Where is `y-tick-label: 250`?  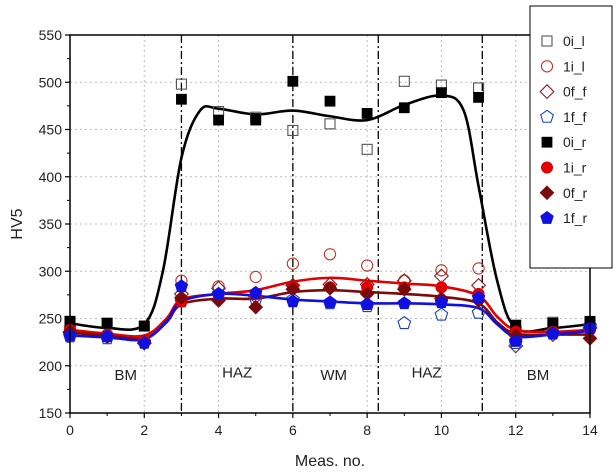
y-tick-label: 250 is located at coordinates (51, 319).